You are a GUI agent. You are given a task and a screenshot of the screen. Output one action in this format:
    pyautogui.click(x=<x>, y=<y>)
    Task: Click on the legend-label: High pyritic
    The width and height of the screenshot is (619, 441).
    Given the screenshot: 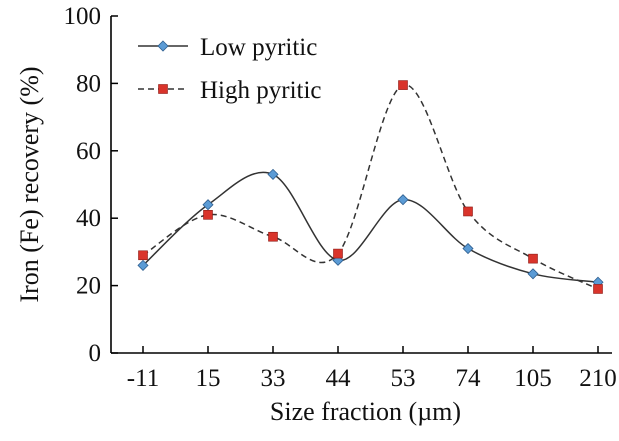 What is the action you would take?
    pyautogui.click(x=261, y=90)
    